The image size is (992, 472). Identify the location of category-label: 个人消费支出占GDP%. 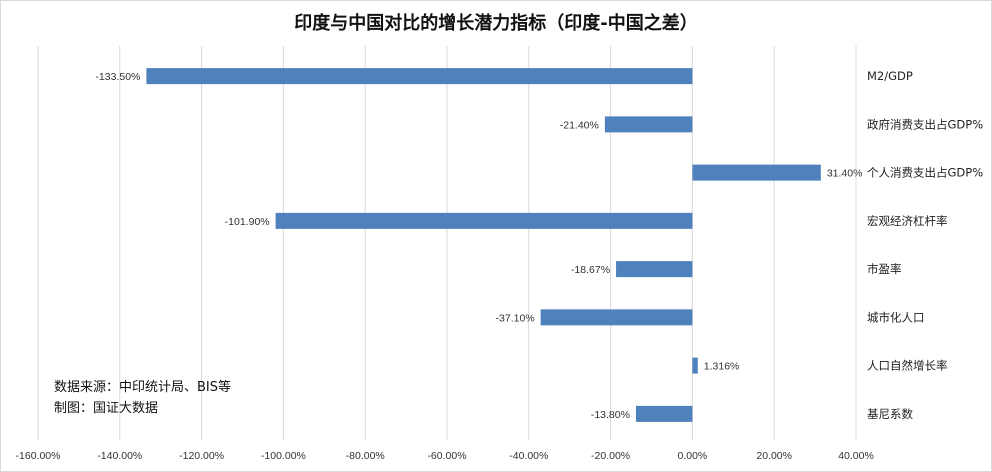
(925, 173).